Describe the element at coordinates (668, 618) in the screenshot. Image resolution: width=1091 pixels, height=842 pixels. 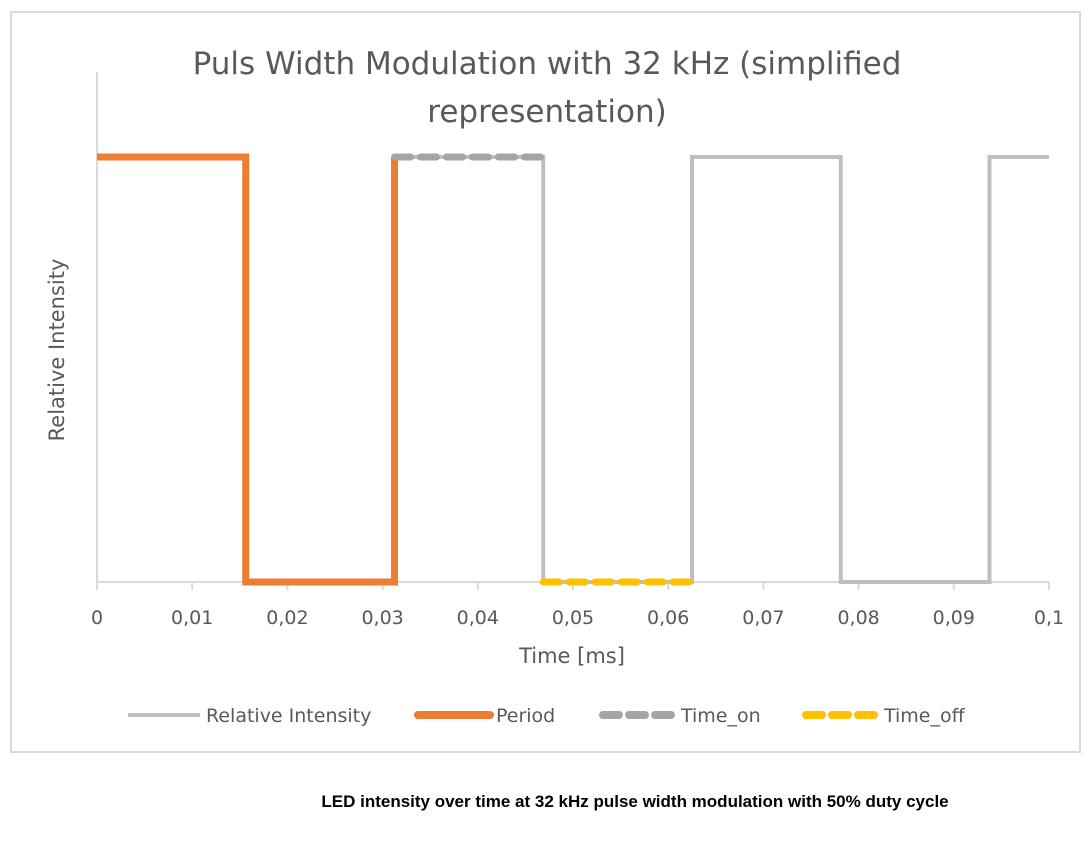
I see `x-tick-label: 0,06` at that location.